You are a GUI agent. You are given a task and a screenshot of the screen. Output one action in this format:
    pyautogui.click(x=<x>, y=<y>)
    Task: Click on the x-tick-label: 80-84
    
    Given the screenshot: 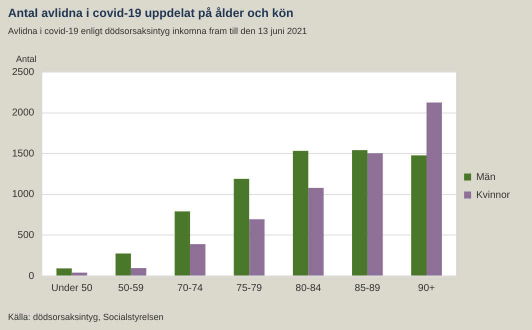 What is the action you would take?
    pyautogui.click(x=309, y=288)
    